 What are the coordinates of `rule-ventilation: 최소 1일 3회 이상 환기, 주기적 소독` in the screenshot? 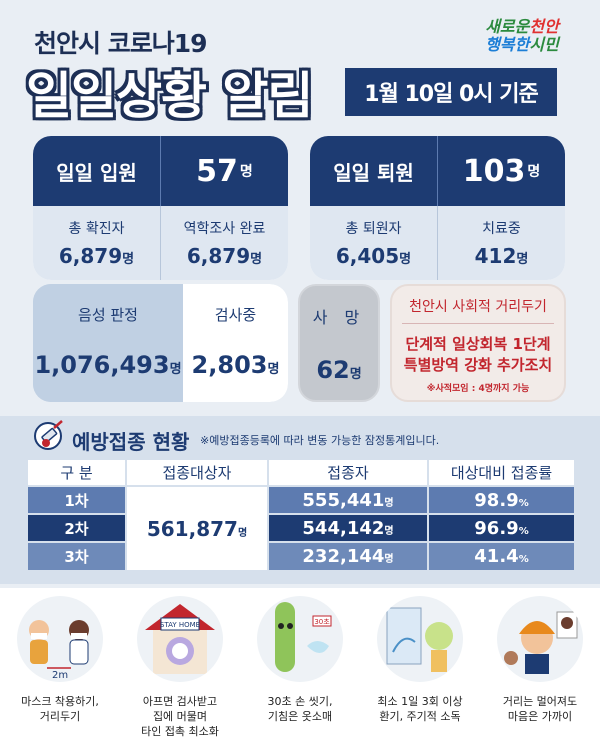 It's located at (420, 658).